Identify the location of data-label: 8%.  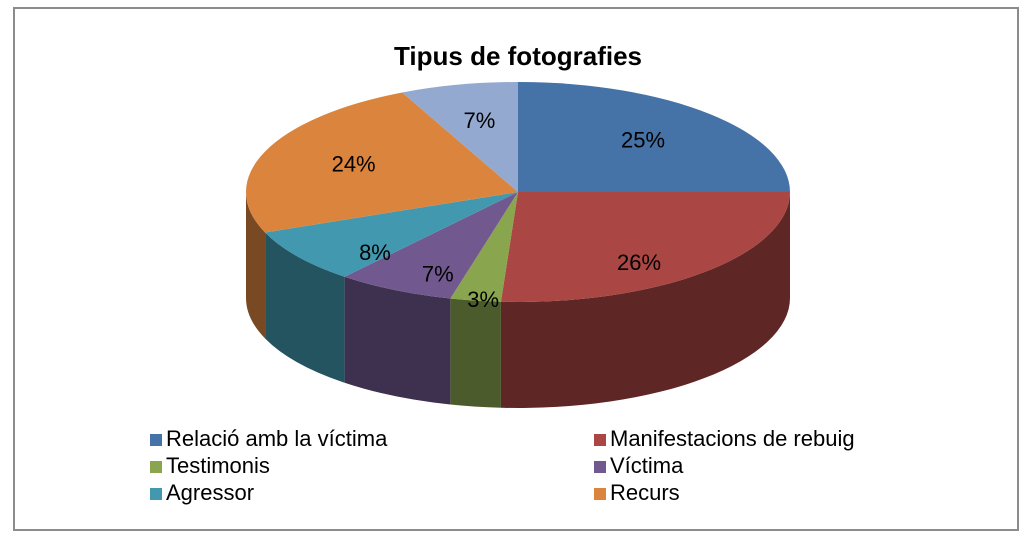
(375, 252).